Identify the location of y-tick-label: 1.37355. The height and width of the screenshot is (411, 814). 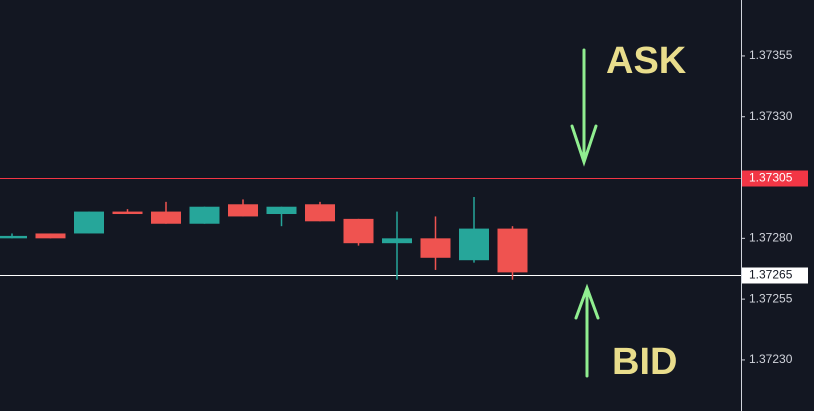
(771, 55).